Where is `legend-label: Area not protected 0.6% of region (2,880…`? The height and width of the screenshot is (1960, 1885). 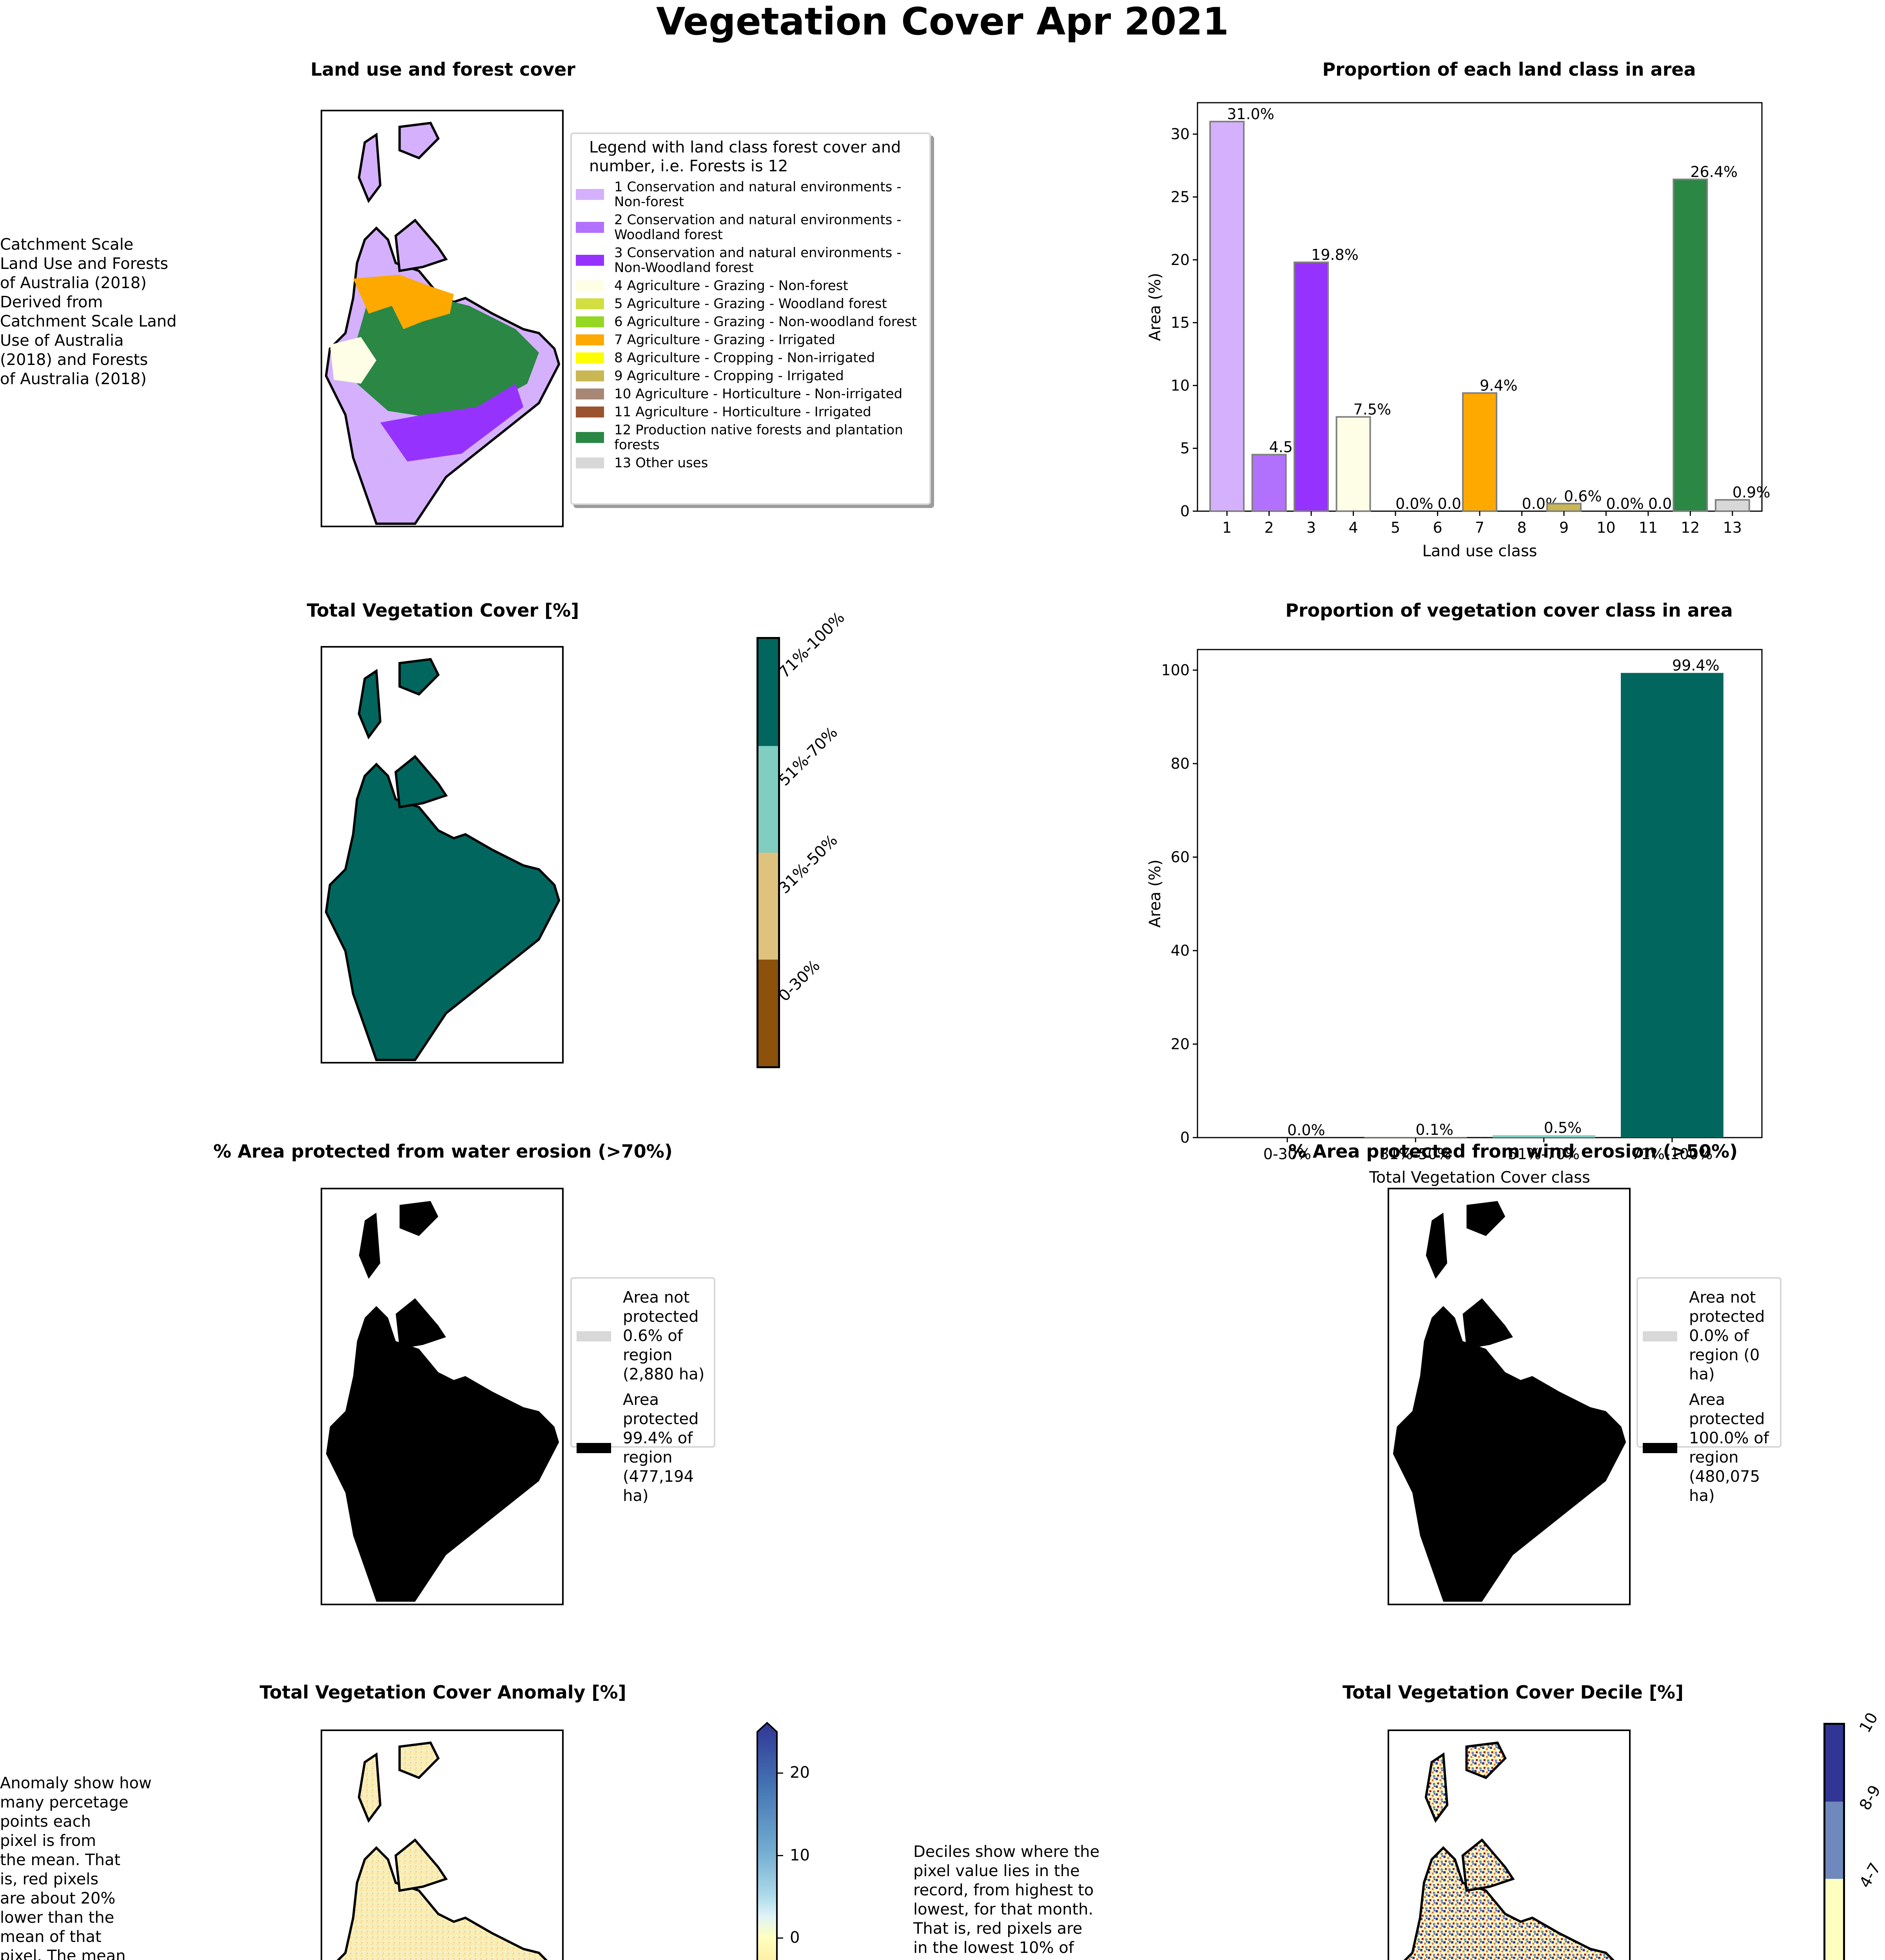
legend-label: Area not protected 0.6% of region (2,880… is located at coordinates (664, 1336).